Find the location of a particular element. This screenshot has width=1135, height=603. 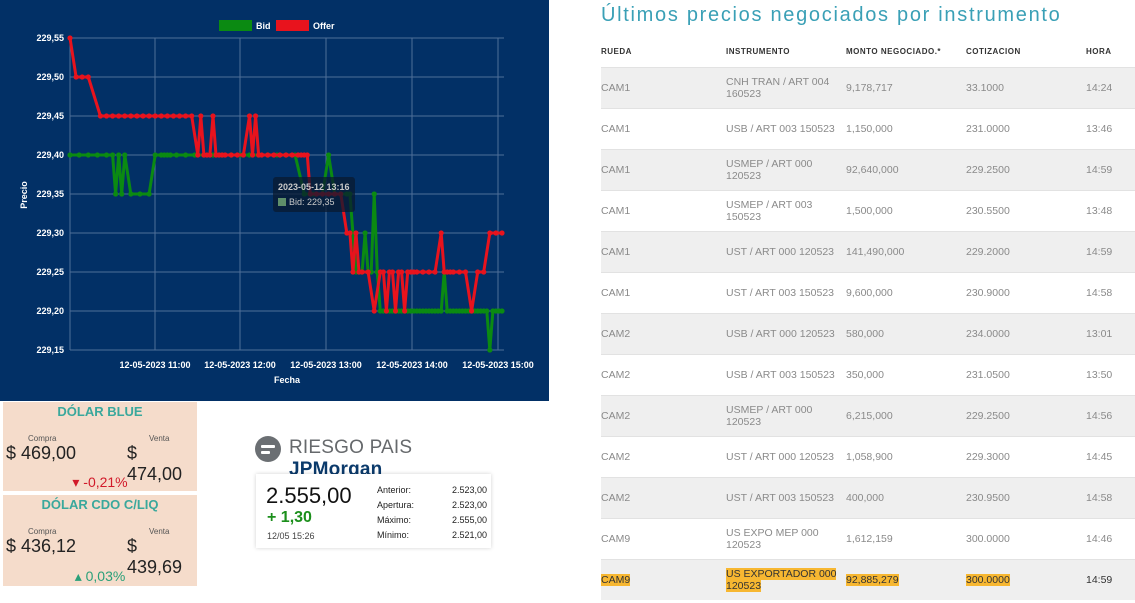

legend-label-bid: Bid is located at coordinates (263, 26).